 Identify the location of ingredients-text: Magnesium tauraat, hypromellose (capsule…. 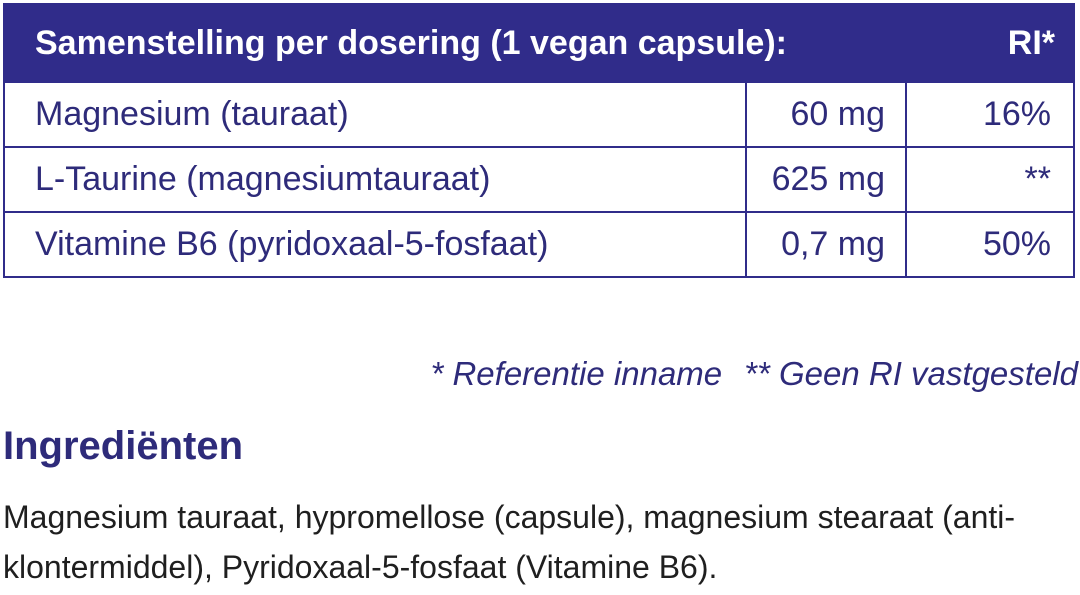
(509, 542).